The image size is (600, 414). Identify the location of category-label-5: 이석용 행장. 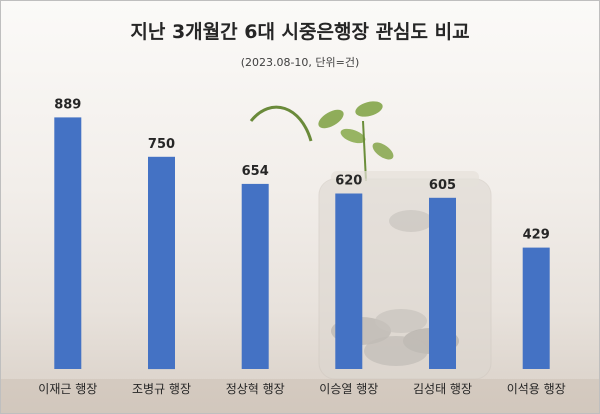
(536, 388).